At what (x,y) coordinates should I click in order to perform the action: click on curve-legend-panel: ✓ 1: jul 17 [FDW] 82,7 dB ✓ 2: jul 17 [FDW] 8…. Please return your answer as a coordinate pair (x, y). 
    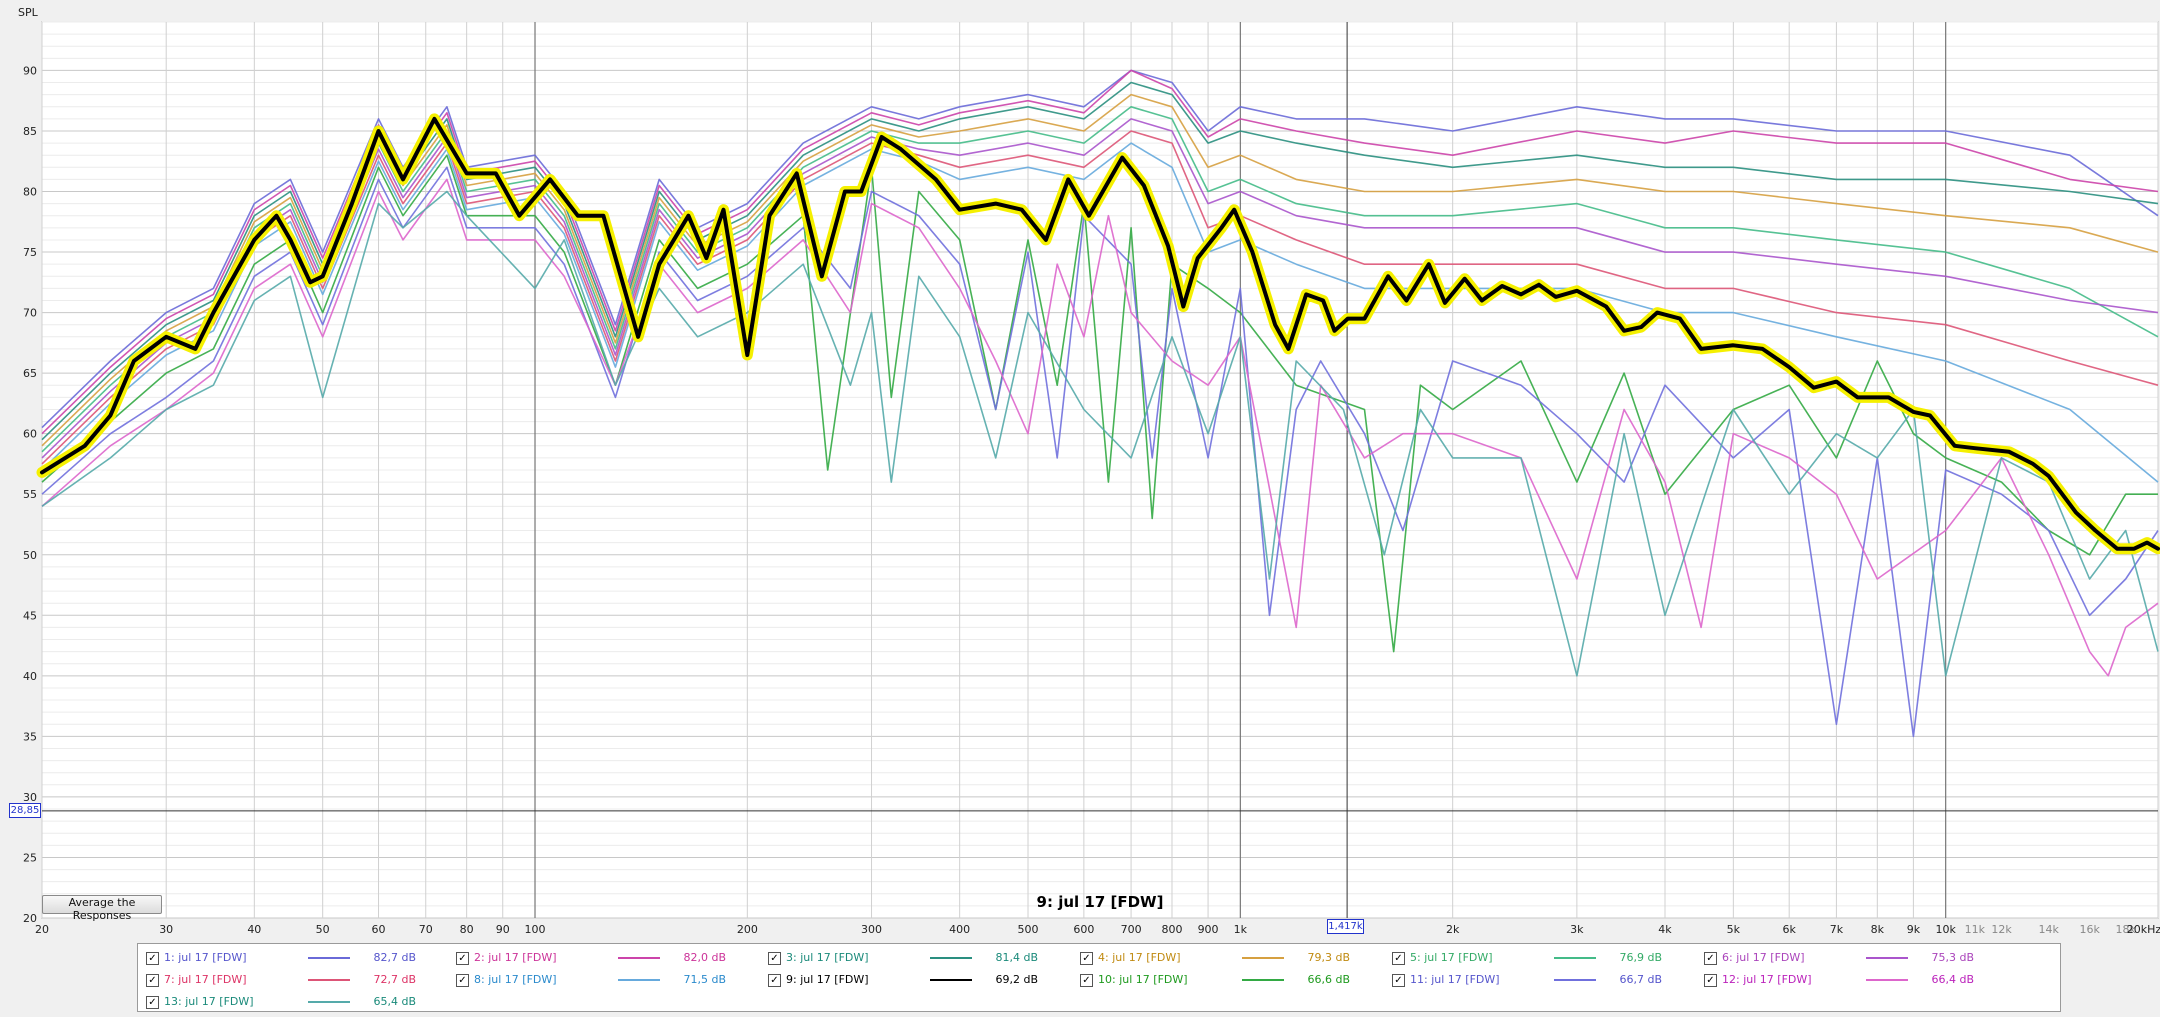
    Looking at the image, I should click on (1099, 977).